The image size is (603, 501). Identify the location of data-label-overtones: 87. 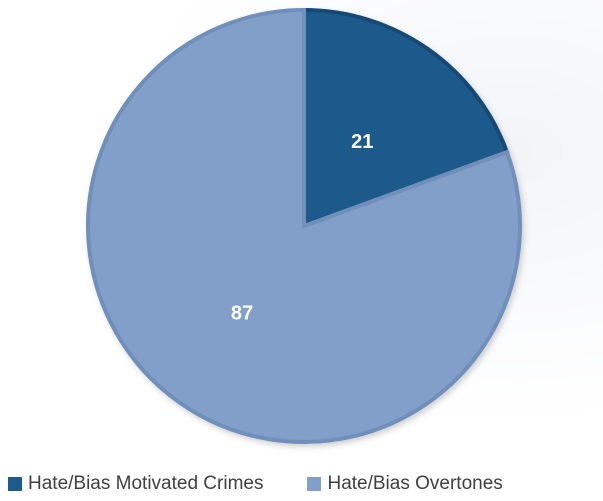
(242, 314).